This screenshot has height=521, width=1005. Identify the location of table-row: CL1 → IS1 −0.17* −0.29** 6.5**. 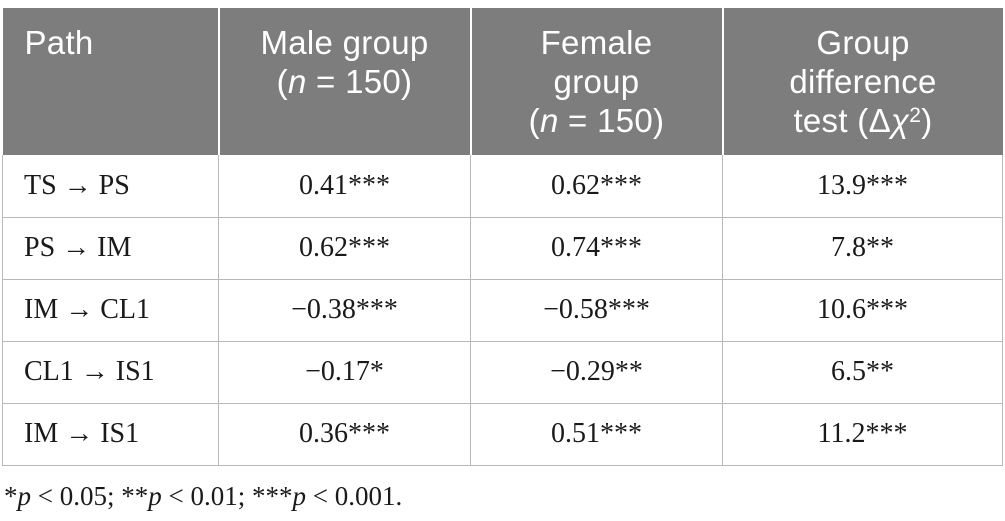
(502, 372).